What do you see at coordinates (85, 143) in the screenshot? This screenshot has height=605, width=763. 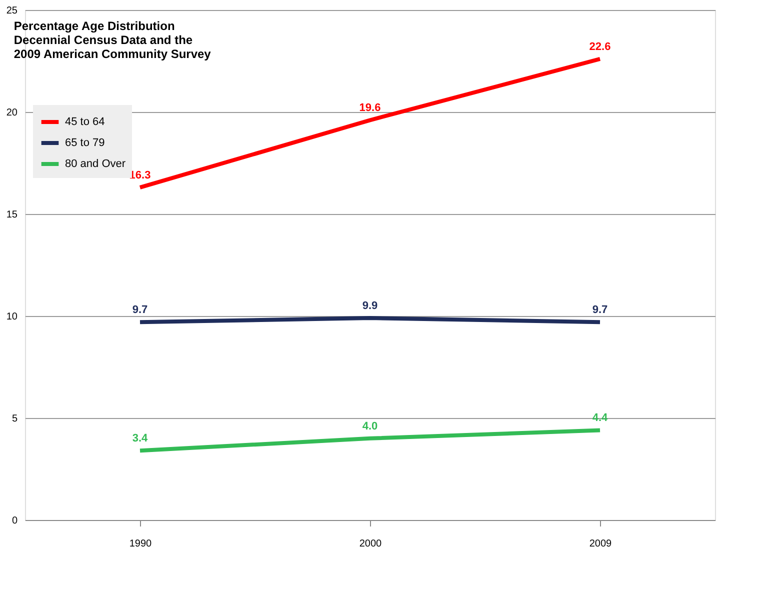 I see `legend-label: 65 to 79` at bounding box center [85, 143].